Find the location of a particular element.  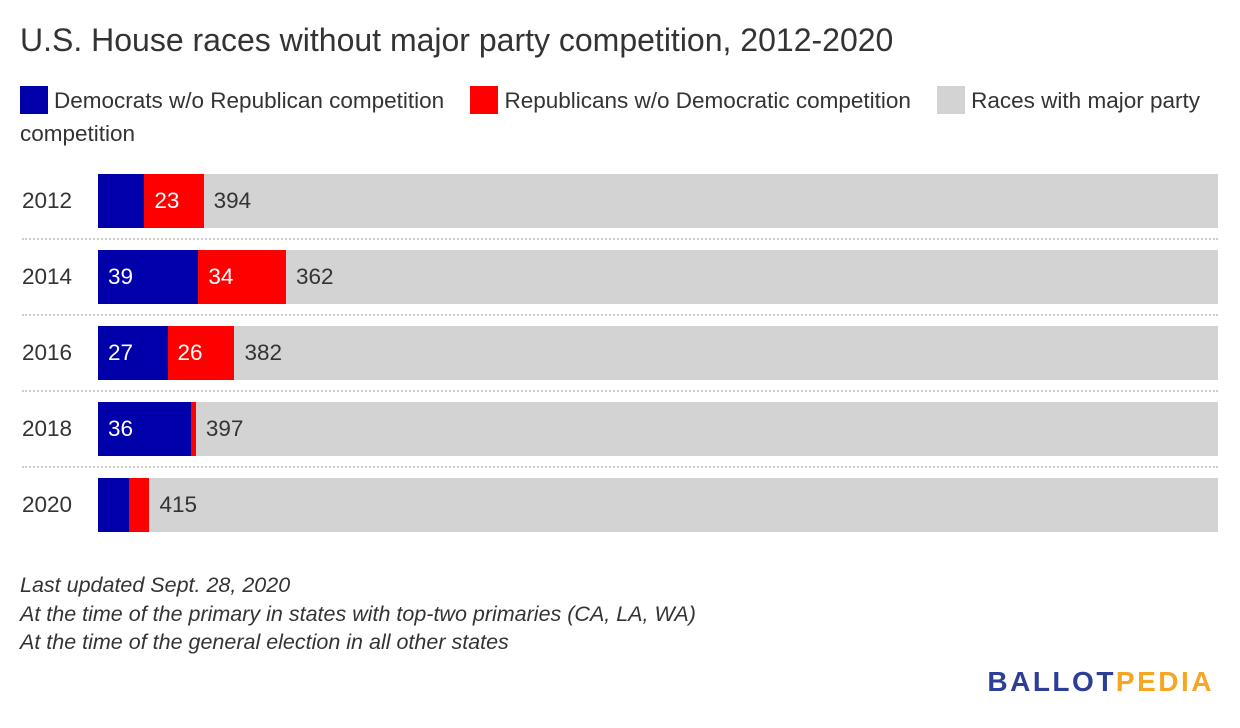

legend-label-competitive: Races with major party competition is located at coordinates (610, 117).